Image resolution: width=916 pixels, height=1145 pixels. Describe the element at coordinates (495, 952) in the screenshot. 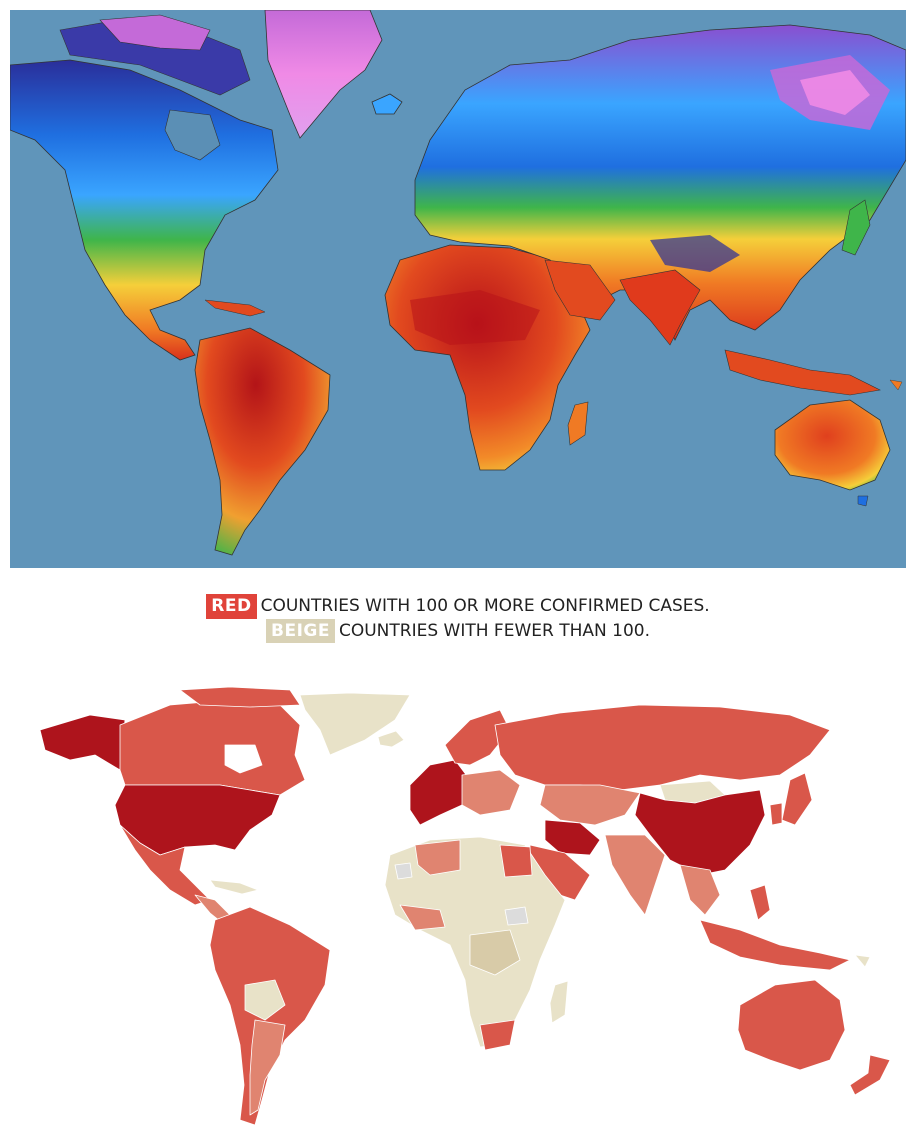

I see `central-africa-beige-shape` at that location.